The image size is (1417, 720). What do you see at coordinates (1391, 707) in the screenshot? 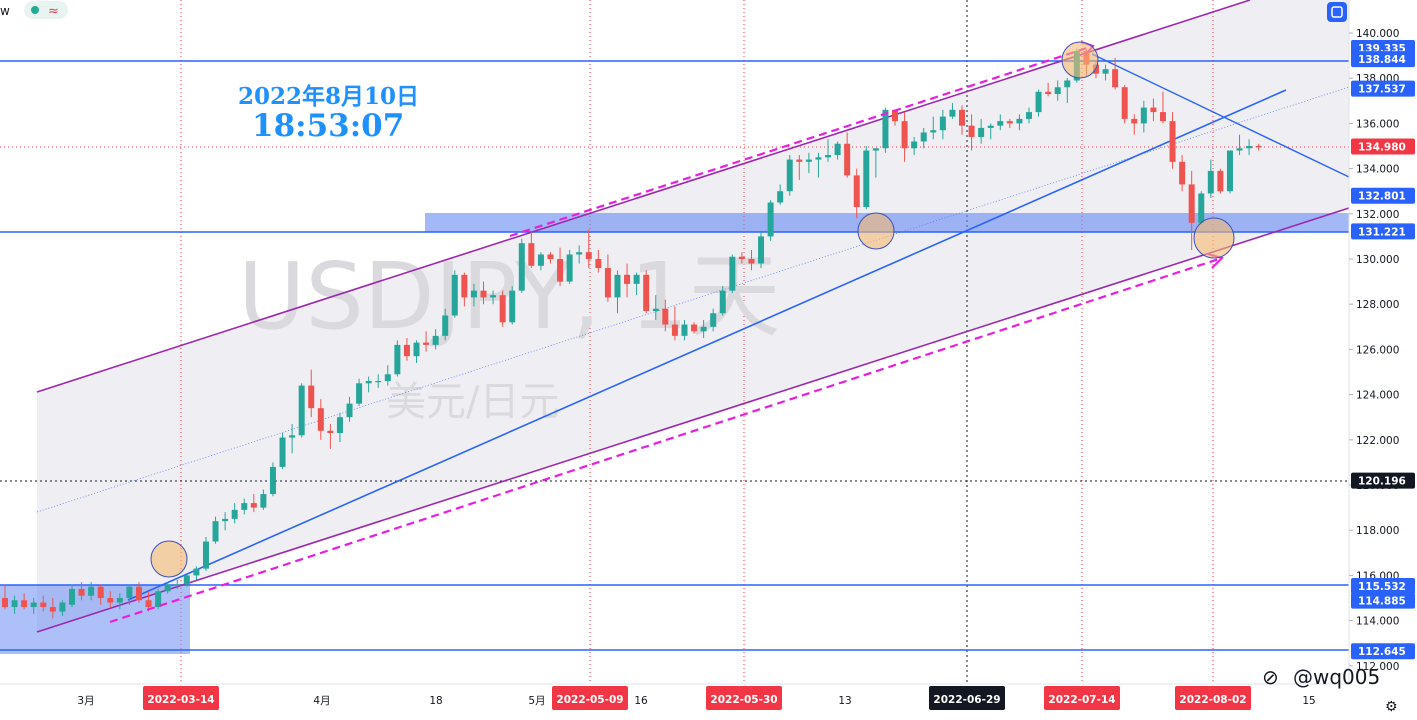
I see `settings-icon: ⚙` at bounding box center [1391, 707].